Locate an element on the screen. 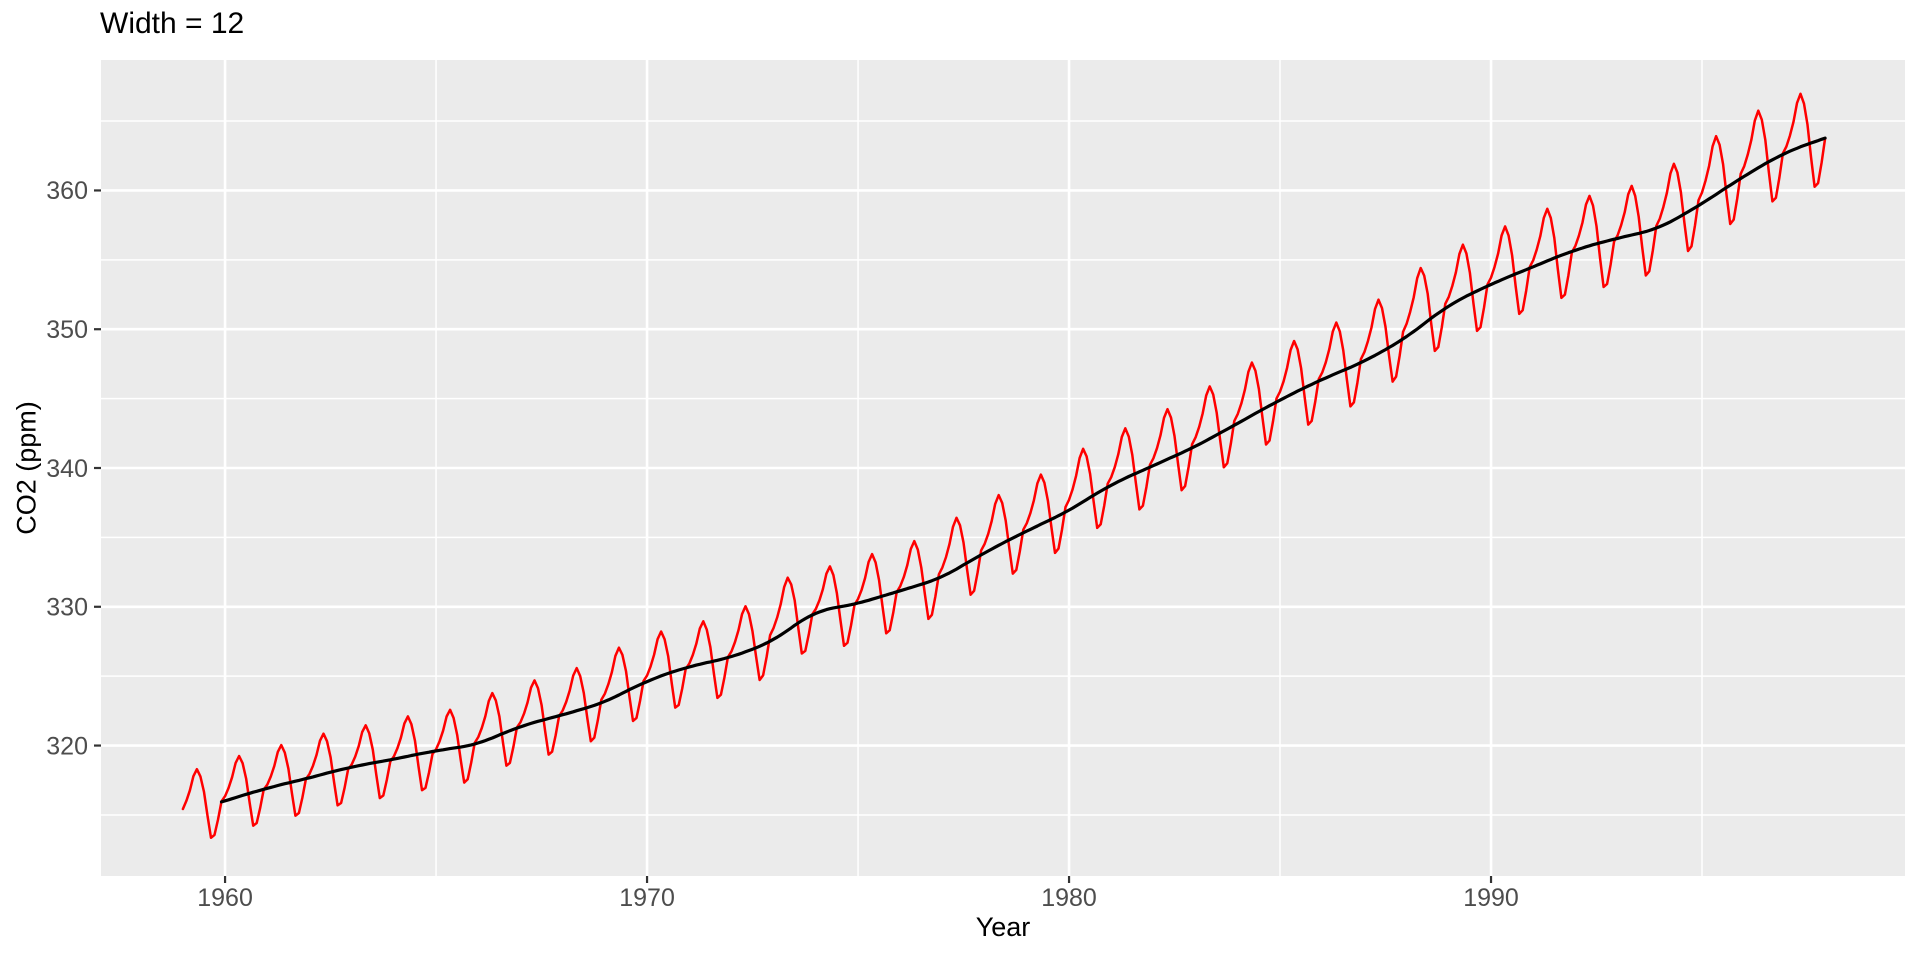 Image resolution: width=1920 pixels, height=960 pixels. y-tick-label: 320 is located at coordinates (67, 746).